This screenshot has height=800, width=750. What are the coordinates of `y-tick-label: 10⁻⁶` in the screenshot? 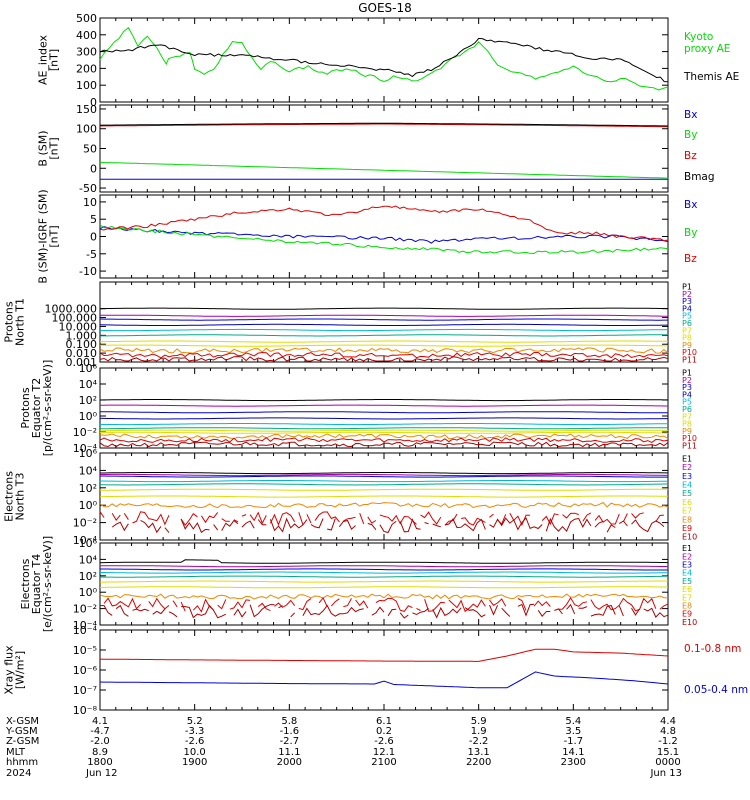 It's located at (85, 670).